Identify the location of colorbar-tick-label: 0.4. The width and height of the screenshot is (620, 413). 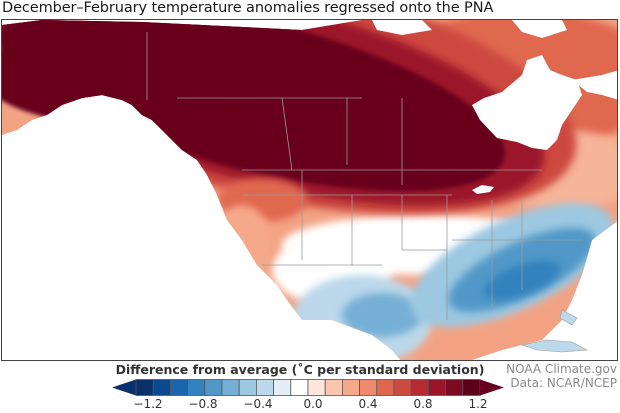
(368, 404).